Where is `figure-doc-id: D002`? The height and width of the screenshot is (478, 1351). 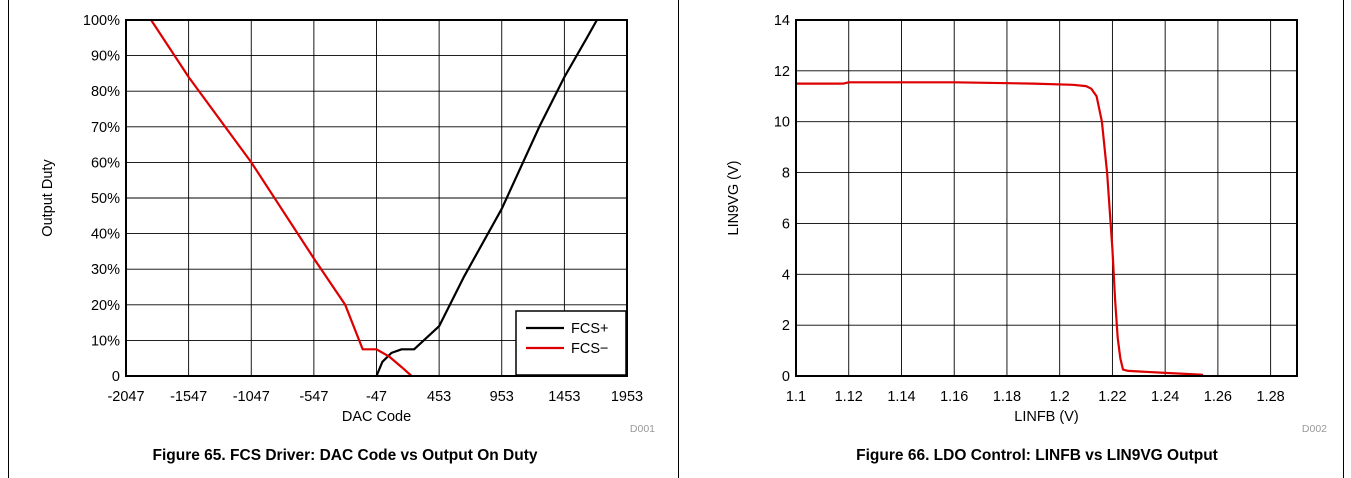
figure-doc-id: D002 is located at coordinates (1314, 429).